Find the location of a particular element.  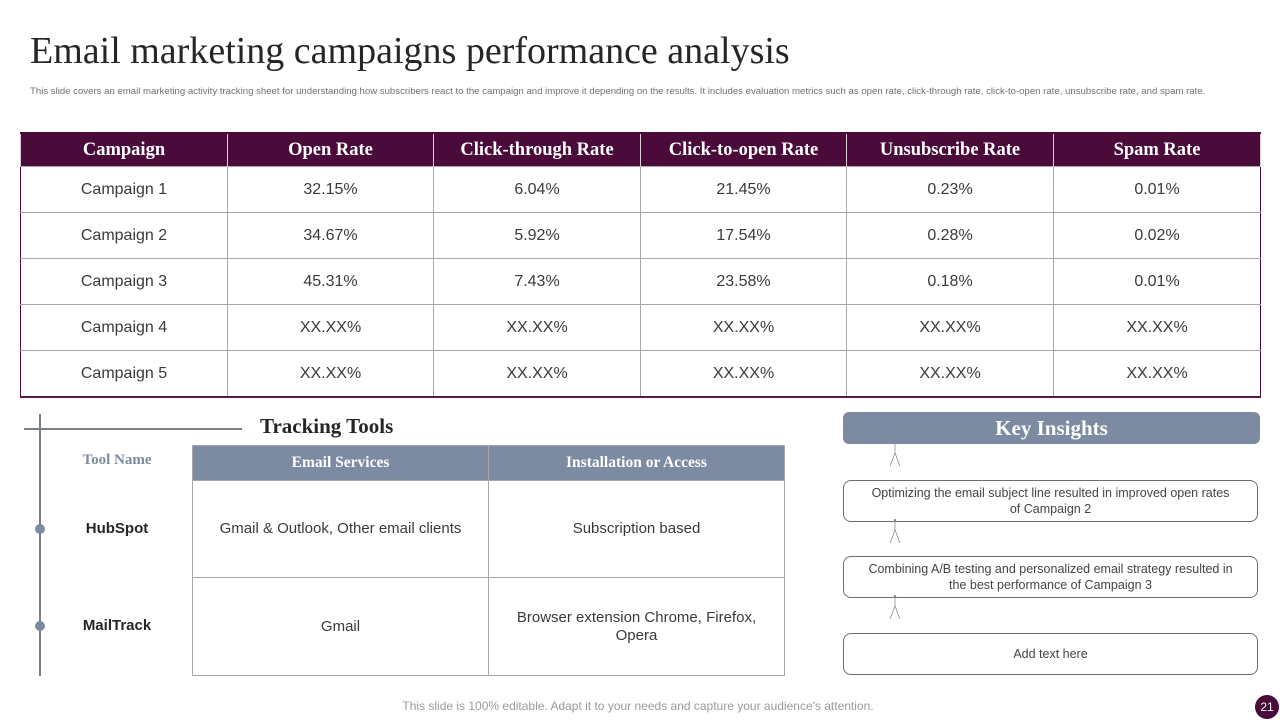

cell-email-services: Gmail & Outlook, Other email clients is located at coordinates (340, 529).